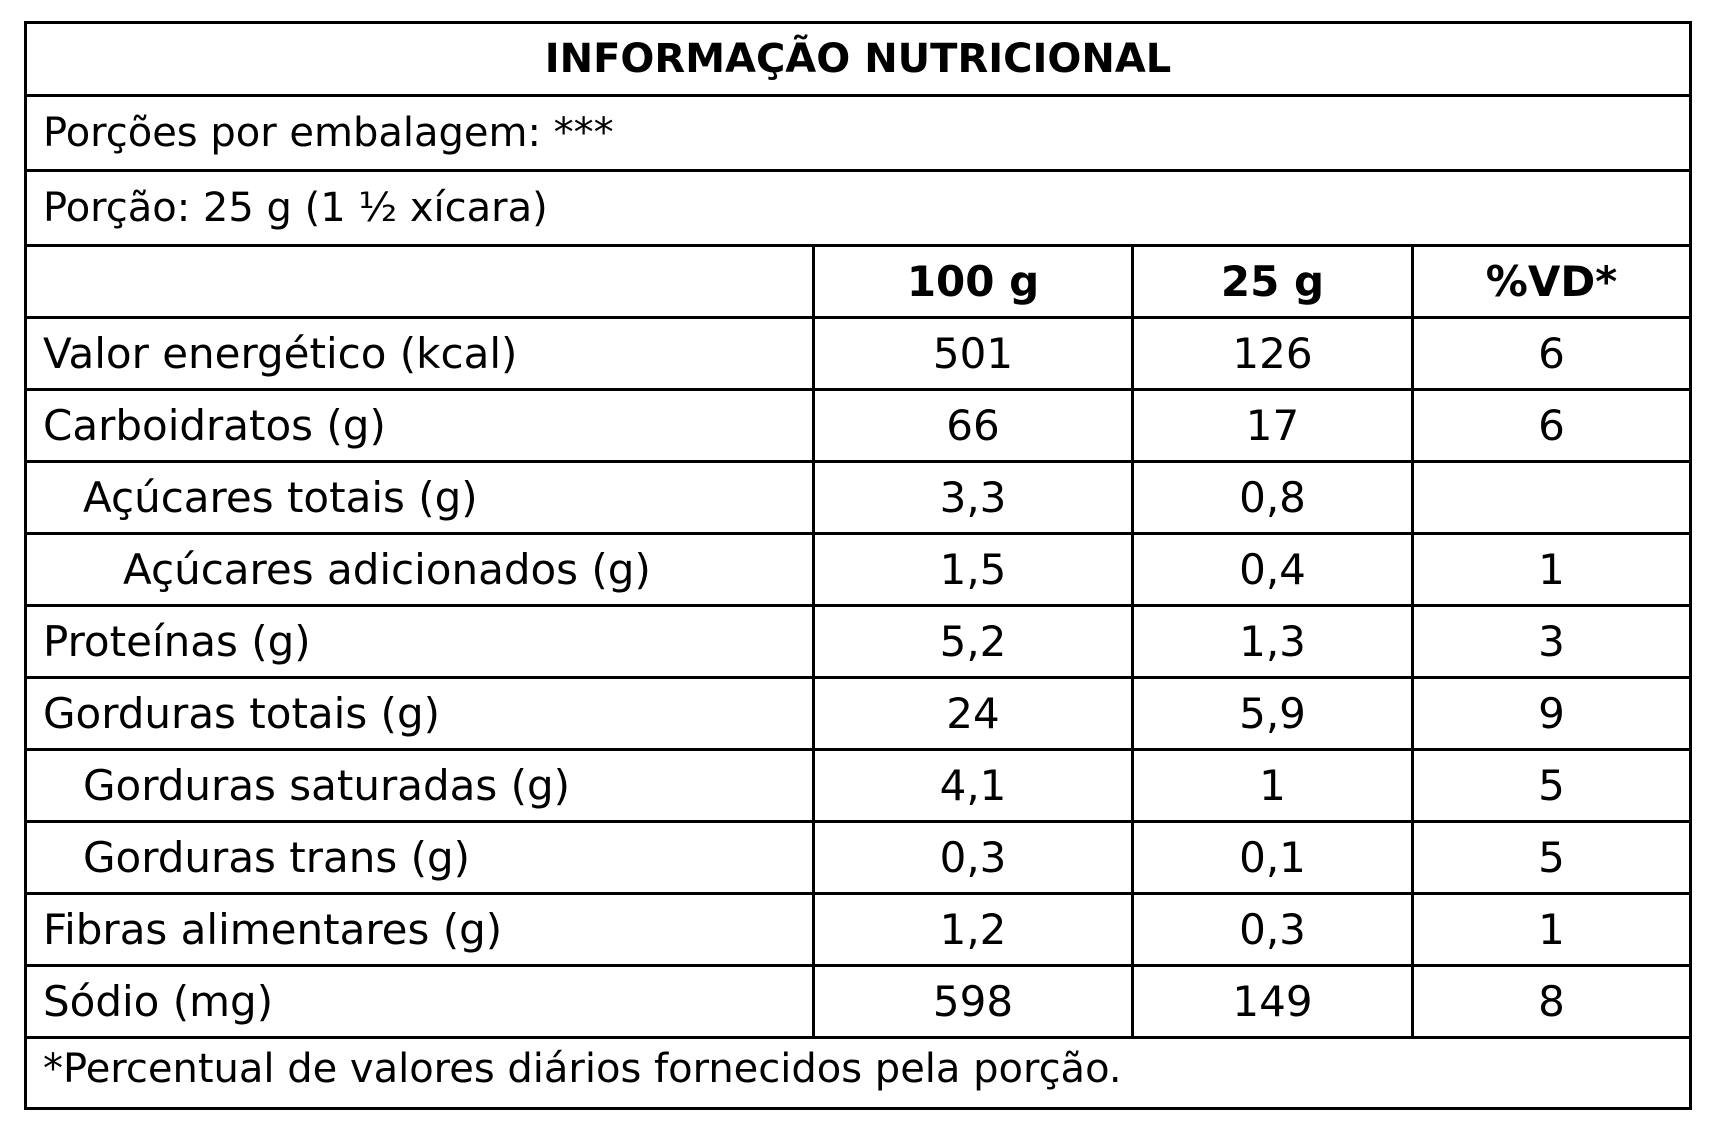 This screenshot has width=1714, height=1130. Describe the element at coordinates (1551, 641) in the screenshot. I see `value-daily-percent: 3` at that location.